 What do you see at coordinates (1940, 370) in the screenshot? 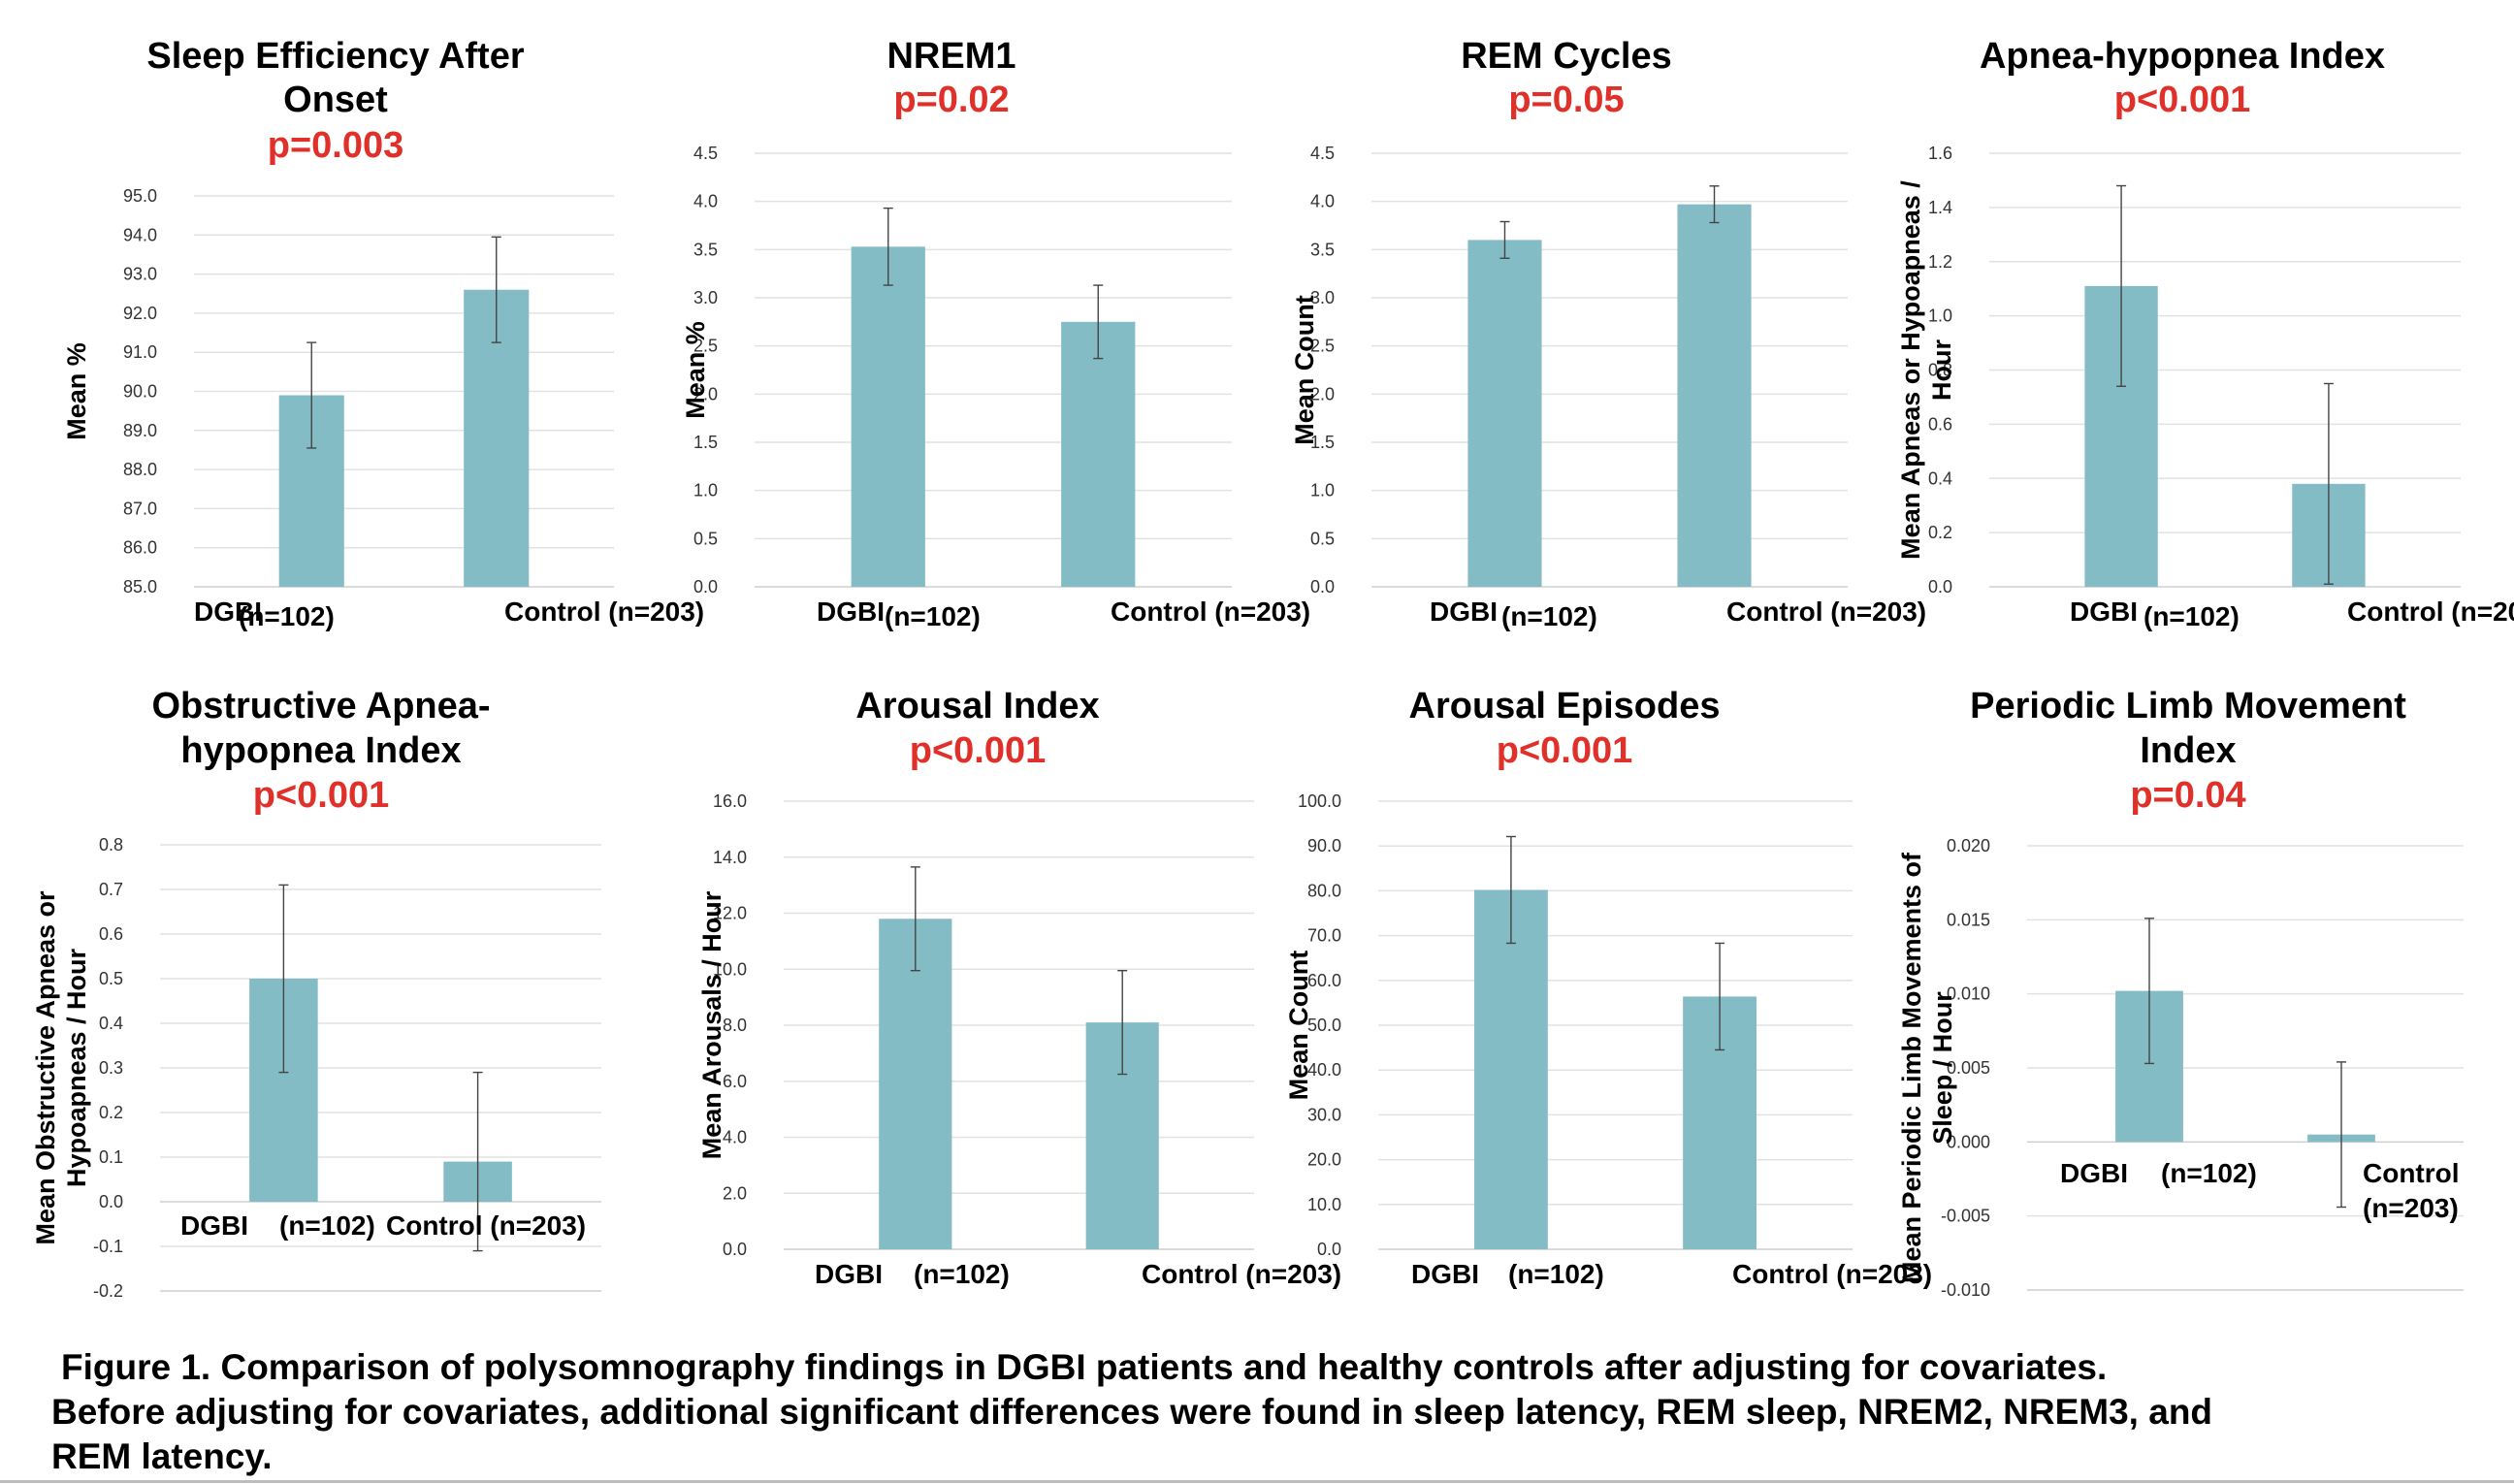
I see `y-tick-label: 0.8` at bounding box center [1940, 370].